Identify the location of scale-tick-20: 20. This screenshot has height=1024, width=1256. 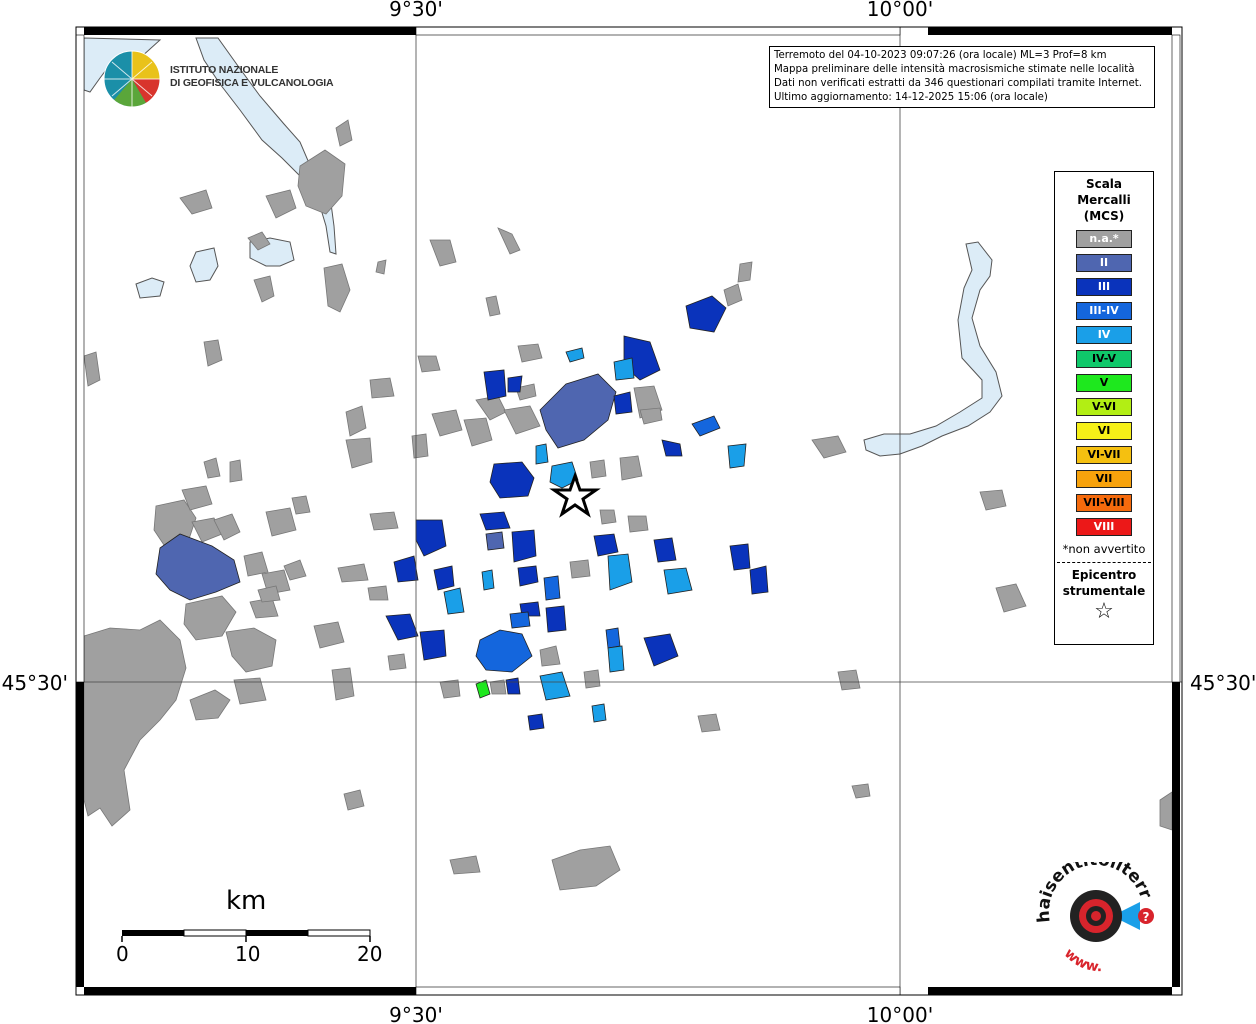
(370, 954).